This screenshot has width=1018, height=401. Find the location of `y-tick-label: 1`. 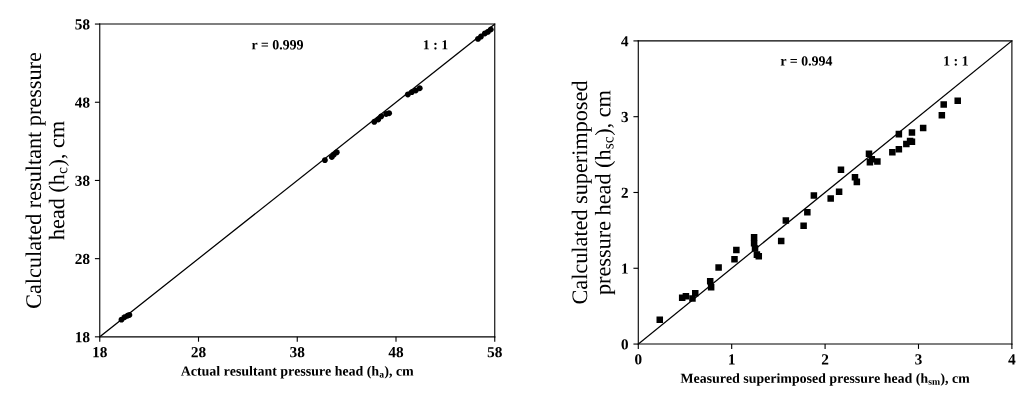

y-tick-label: 1 is located at coordinates (625, 268).